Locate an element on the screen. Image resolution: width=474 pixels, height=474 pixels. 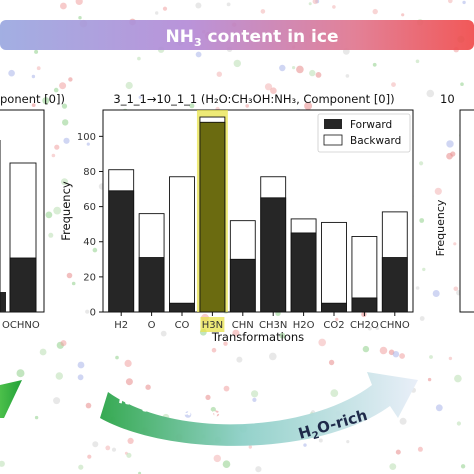
legend: Forward Backward is located at coordinates (364, 133).